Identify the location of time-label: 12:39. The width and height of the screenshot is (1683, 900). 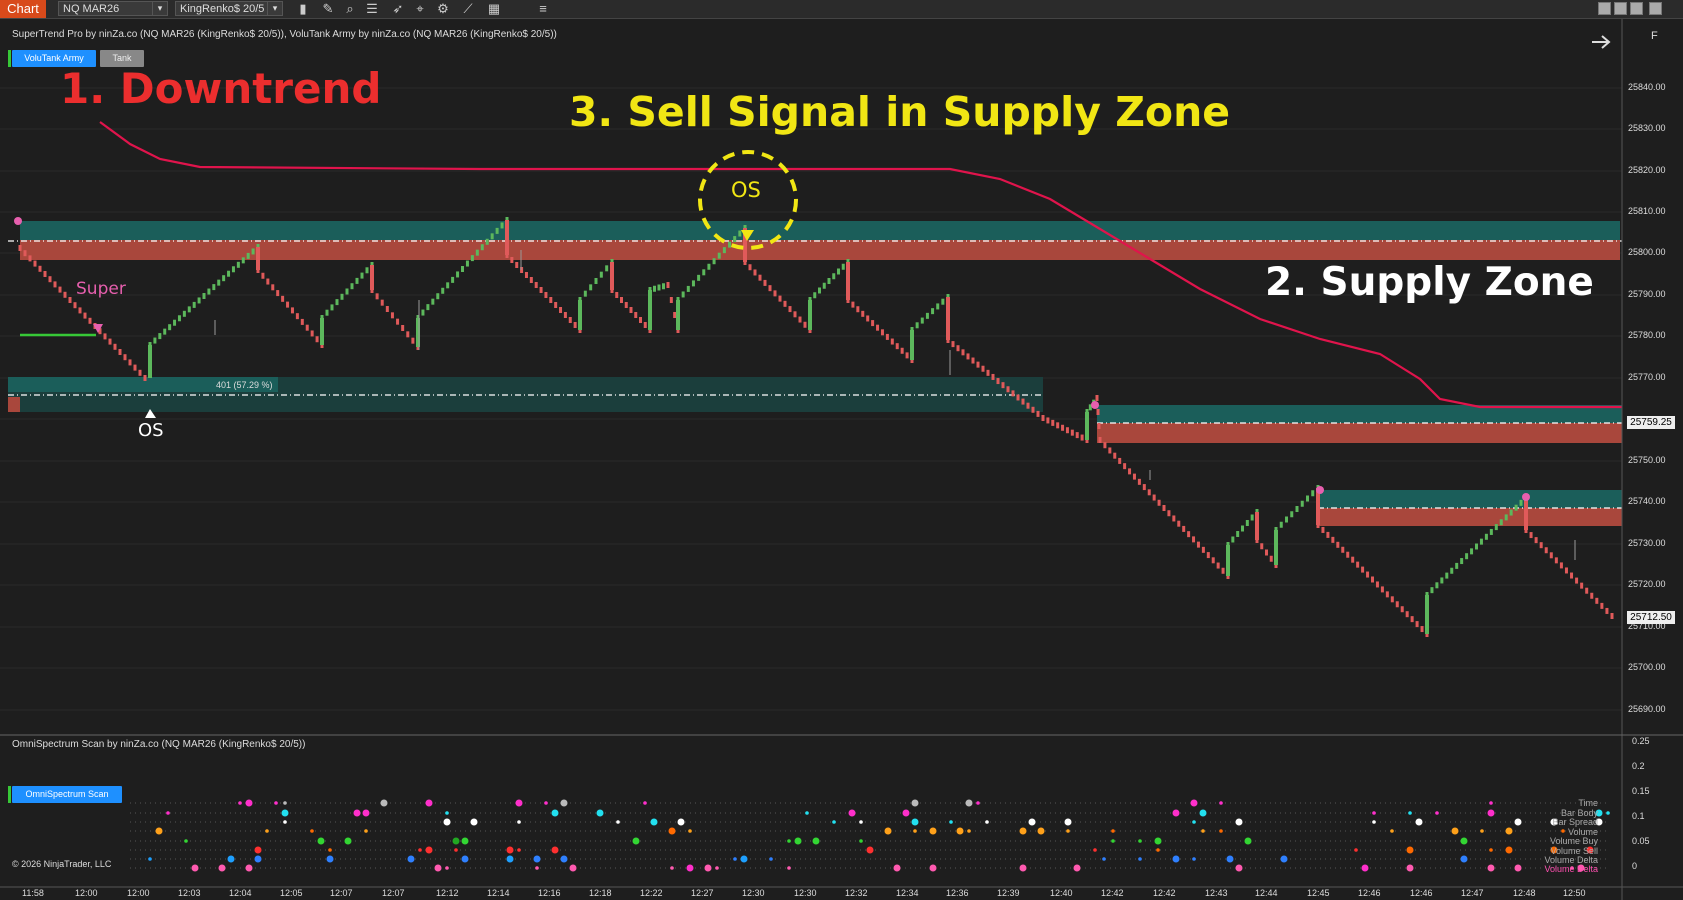
(1008, 893).